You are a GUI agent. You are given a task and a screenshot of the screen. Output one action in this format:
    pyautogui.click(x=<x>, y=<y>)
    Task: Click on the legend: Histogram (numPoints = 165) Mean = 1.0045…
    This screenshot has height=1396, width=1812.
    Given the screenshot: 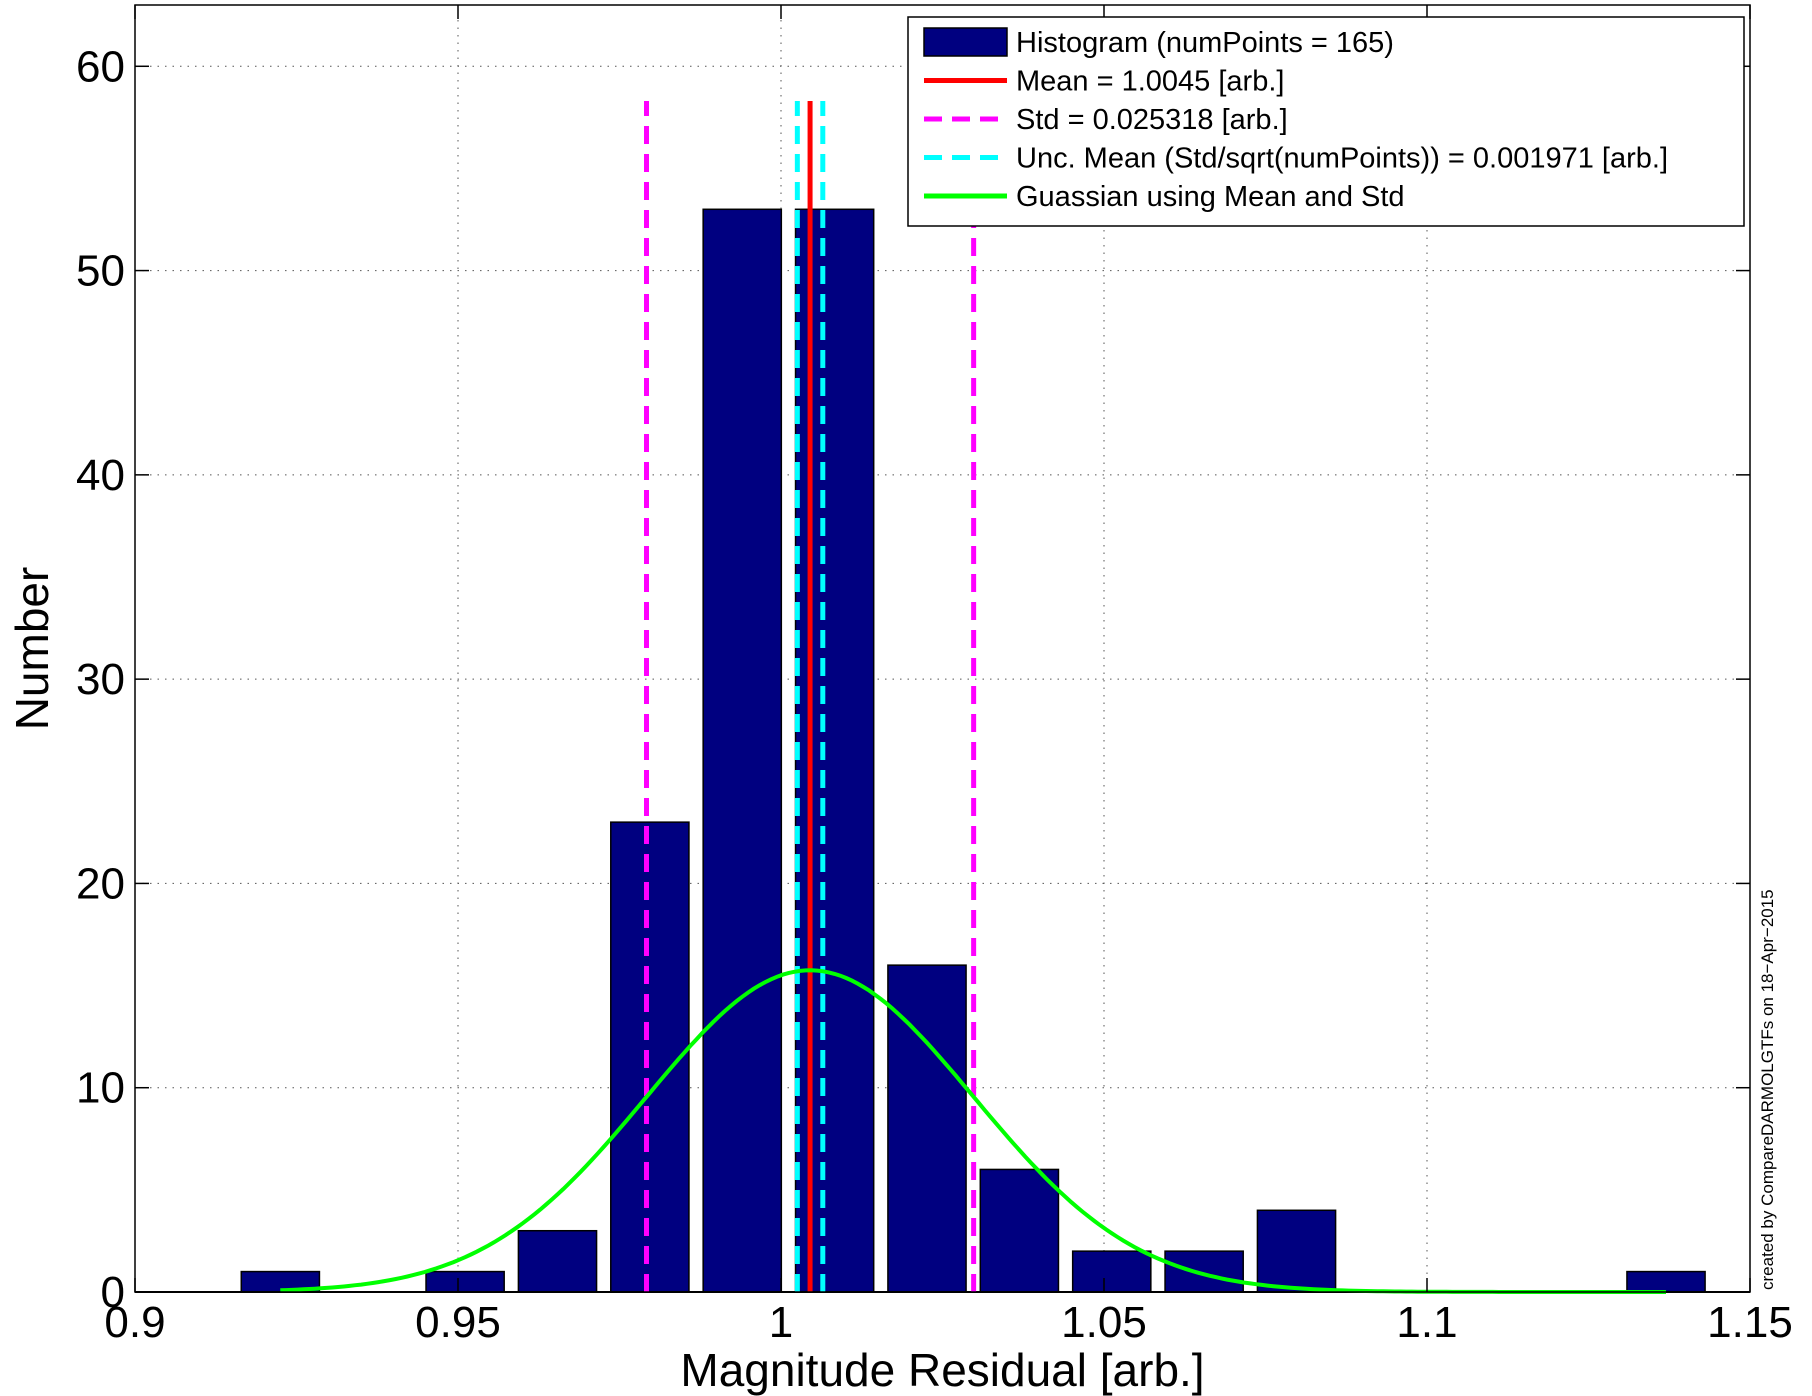 What is the action you would take?
    pyautogui.click(x=1326, y=121)
    